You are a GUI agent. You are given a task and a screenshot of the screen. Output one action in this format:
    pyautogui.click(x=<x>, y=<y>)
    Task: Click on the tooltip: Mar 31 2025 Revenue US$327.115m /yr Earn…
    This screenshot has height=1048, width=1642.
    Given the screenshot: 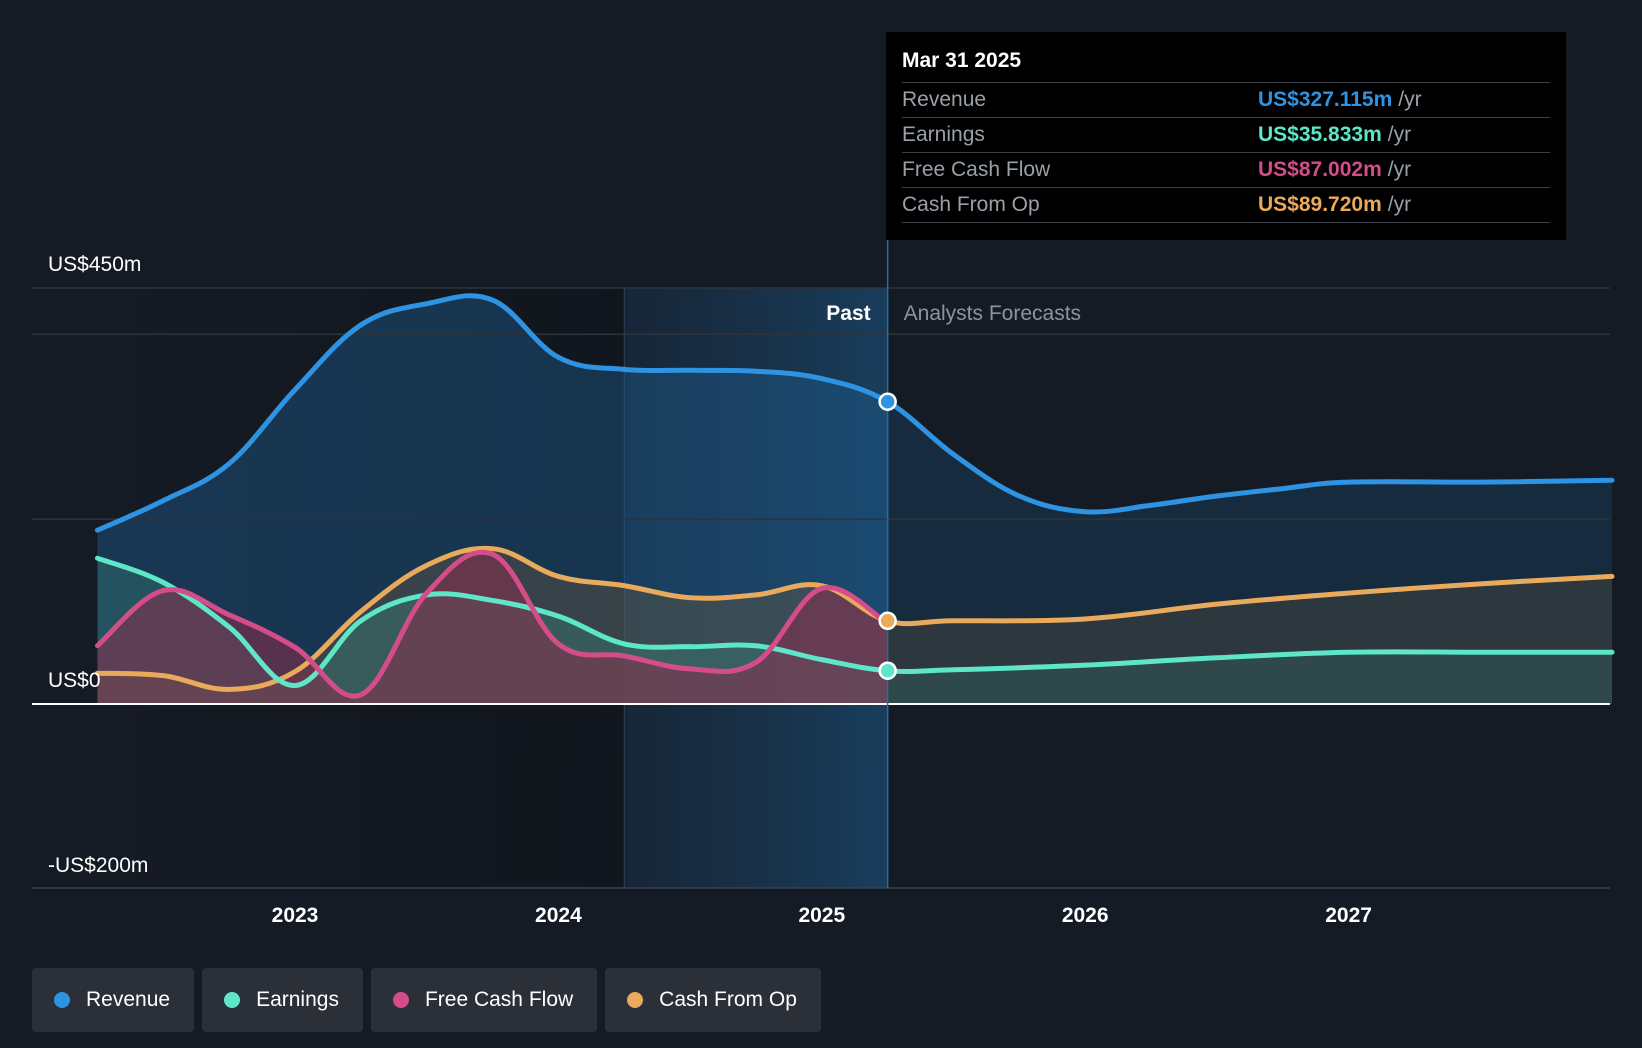 What is the action you would take?
    pyautogui.click(x=1226, y=136)
    